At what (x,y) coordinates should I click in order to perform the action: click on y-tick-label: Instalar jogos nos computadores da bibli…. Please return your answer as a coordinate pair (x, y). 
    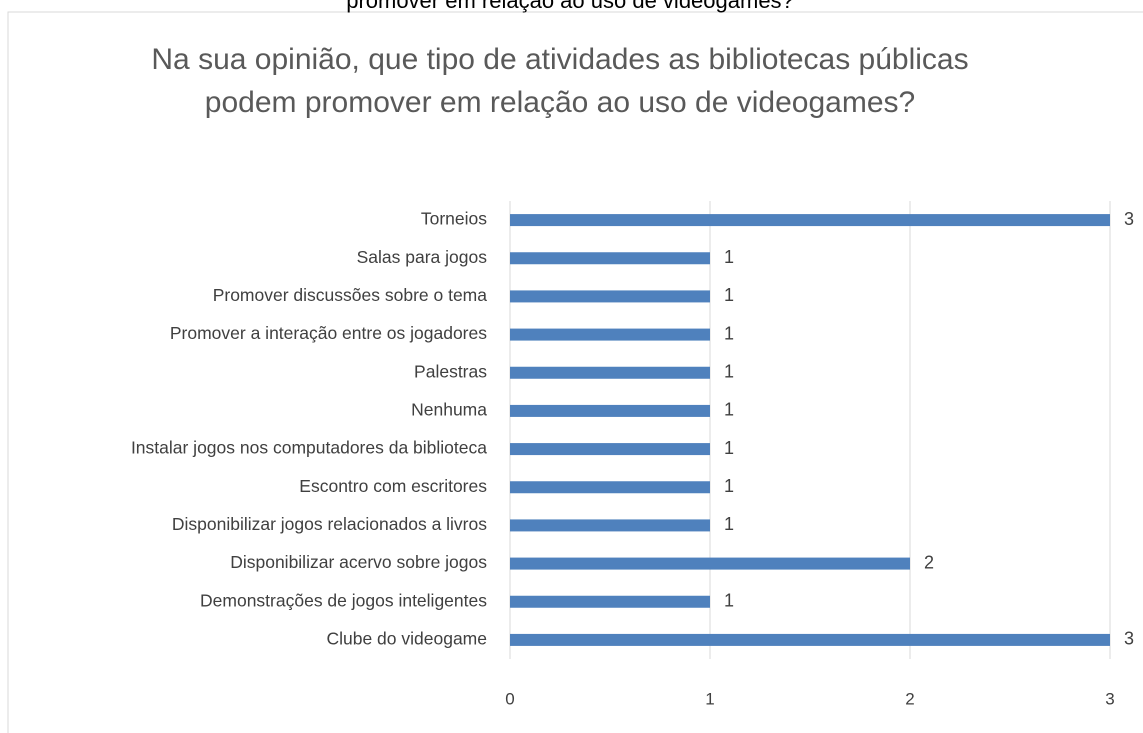
    Looking at the image, I should click on (309, 448).